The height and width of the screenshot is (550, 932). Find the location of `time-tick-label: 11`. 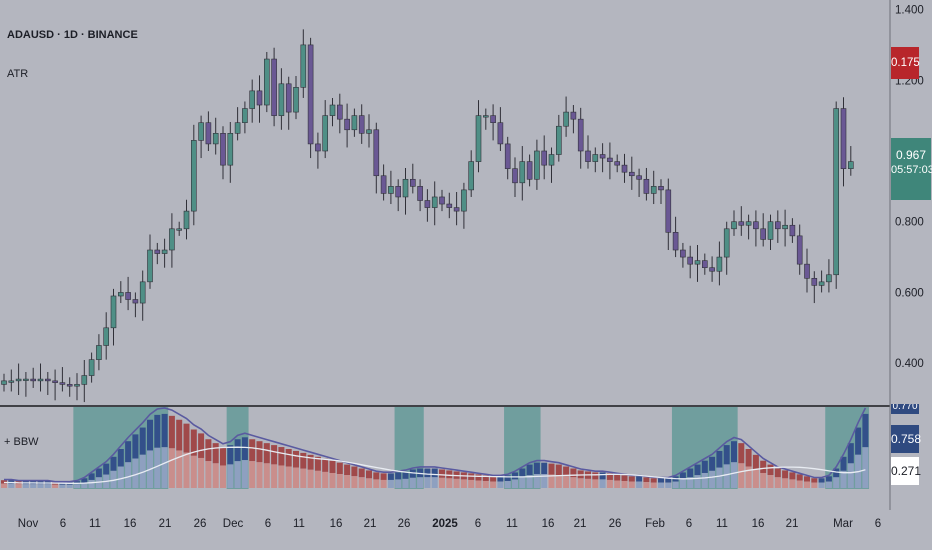

time-tick-label: 11 is located at coordinates (299, 524).